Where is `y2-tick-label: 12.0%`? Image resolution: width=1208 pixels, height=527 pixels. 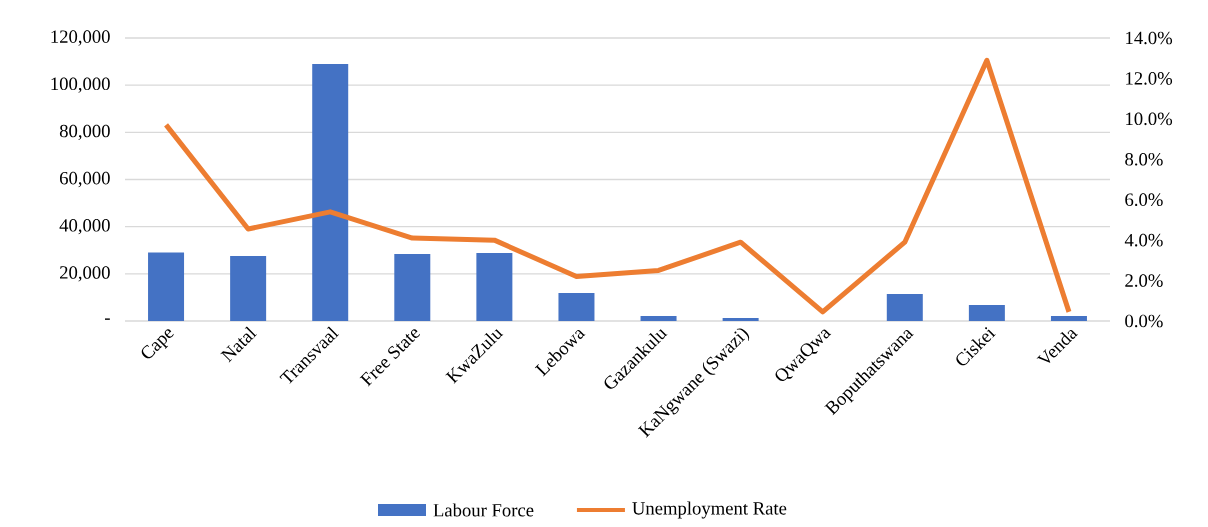
y2-tick-label: 12.0% is located at coordinates (1149, 78).